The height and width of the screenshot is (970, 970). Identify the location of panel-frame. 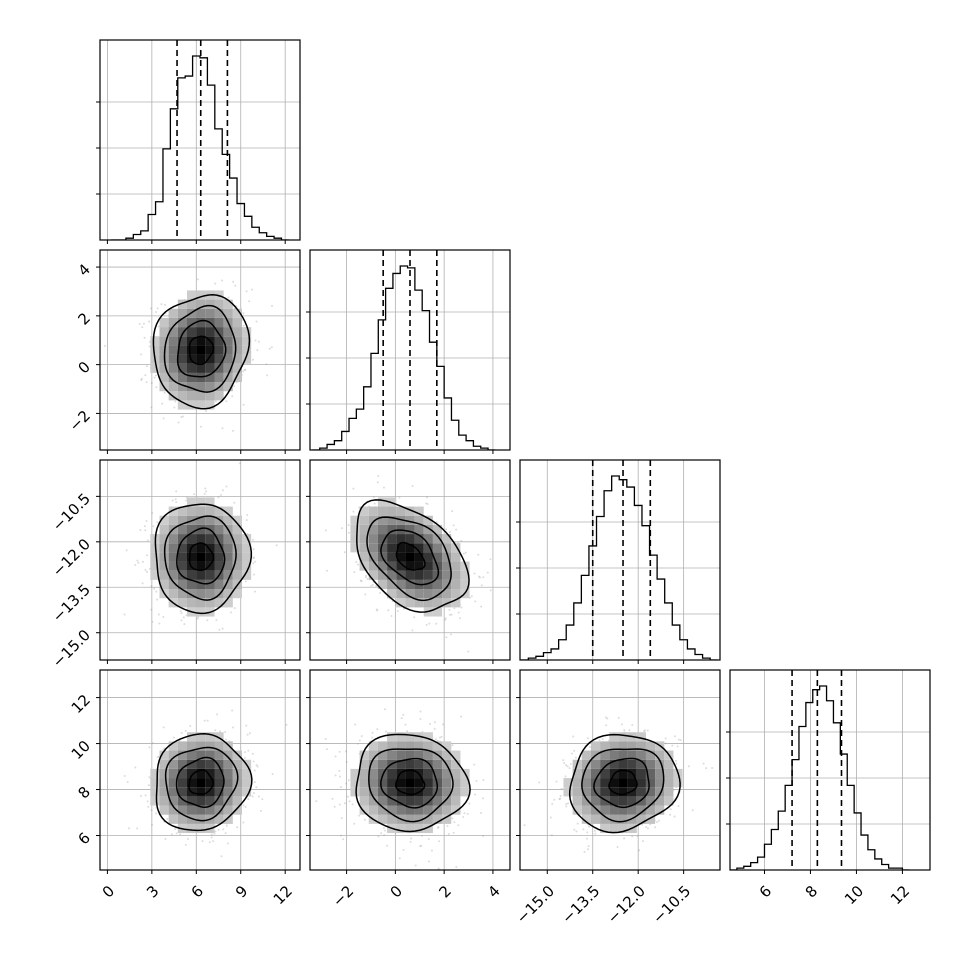
(620, 560).